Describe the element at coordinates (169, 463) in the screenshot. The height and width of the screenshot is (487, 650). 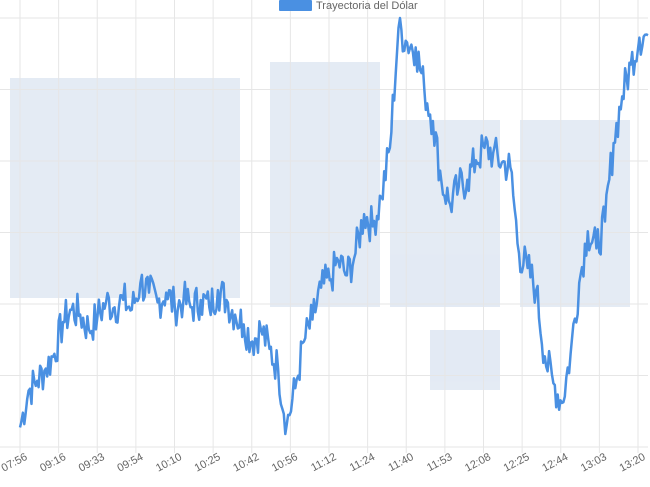
I see `x-tick-label: 10:10` at that location.